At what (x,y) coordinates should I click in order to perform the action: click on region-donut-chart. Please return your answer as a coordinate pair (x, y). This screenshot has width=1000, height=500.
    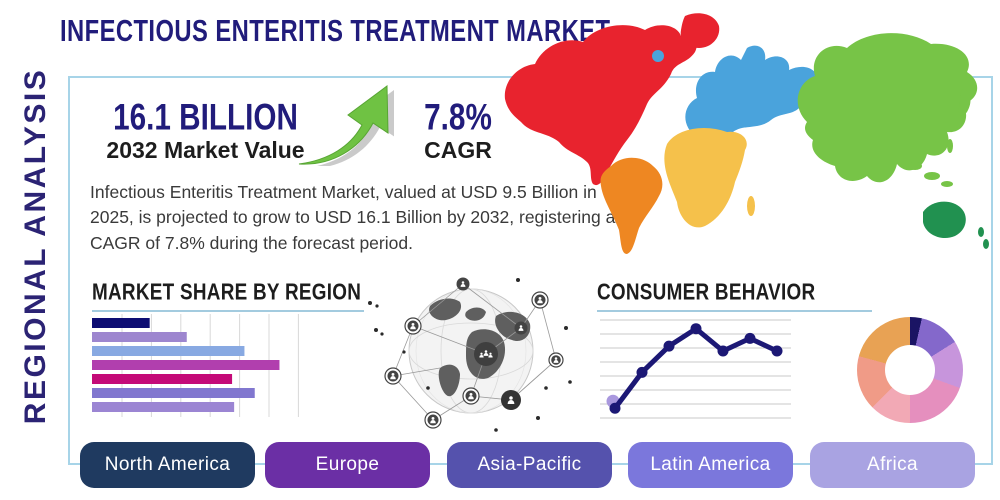
    Looking at the image, I should click on (910, 370).